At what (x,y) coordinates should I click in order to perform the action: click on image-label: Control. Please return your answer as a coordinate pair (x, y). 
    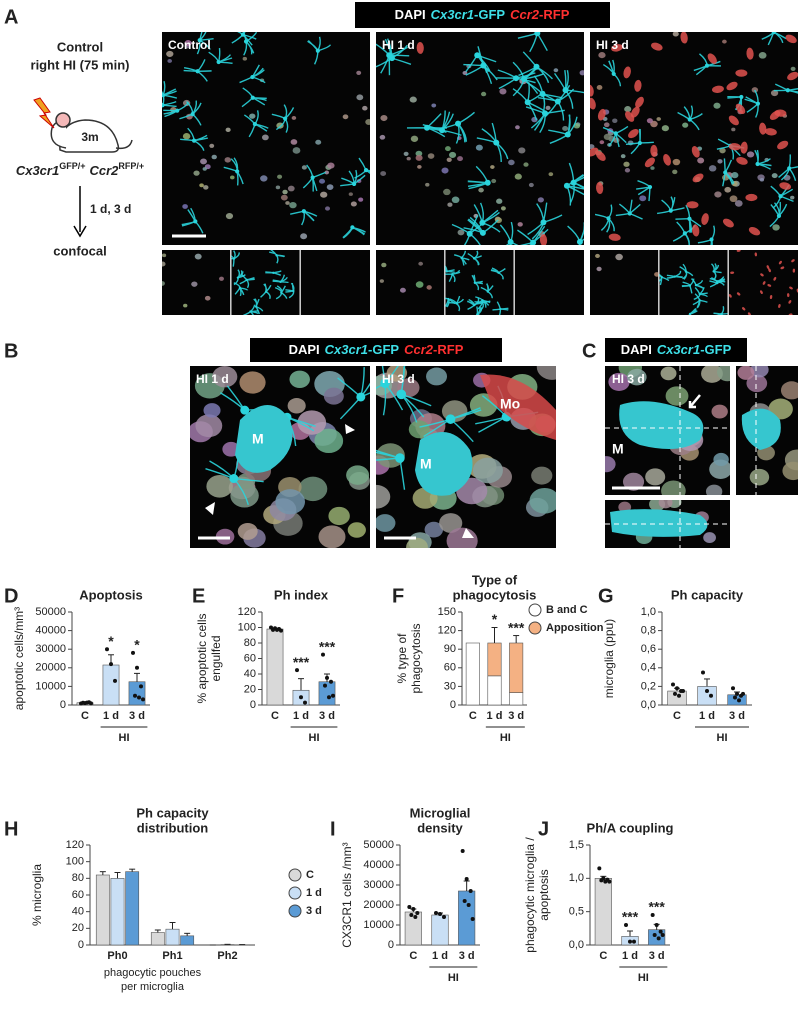
    Looking at the image, I should click on (189, 45).